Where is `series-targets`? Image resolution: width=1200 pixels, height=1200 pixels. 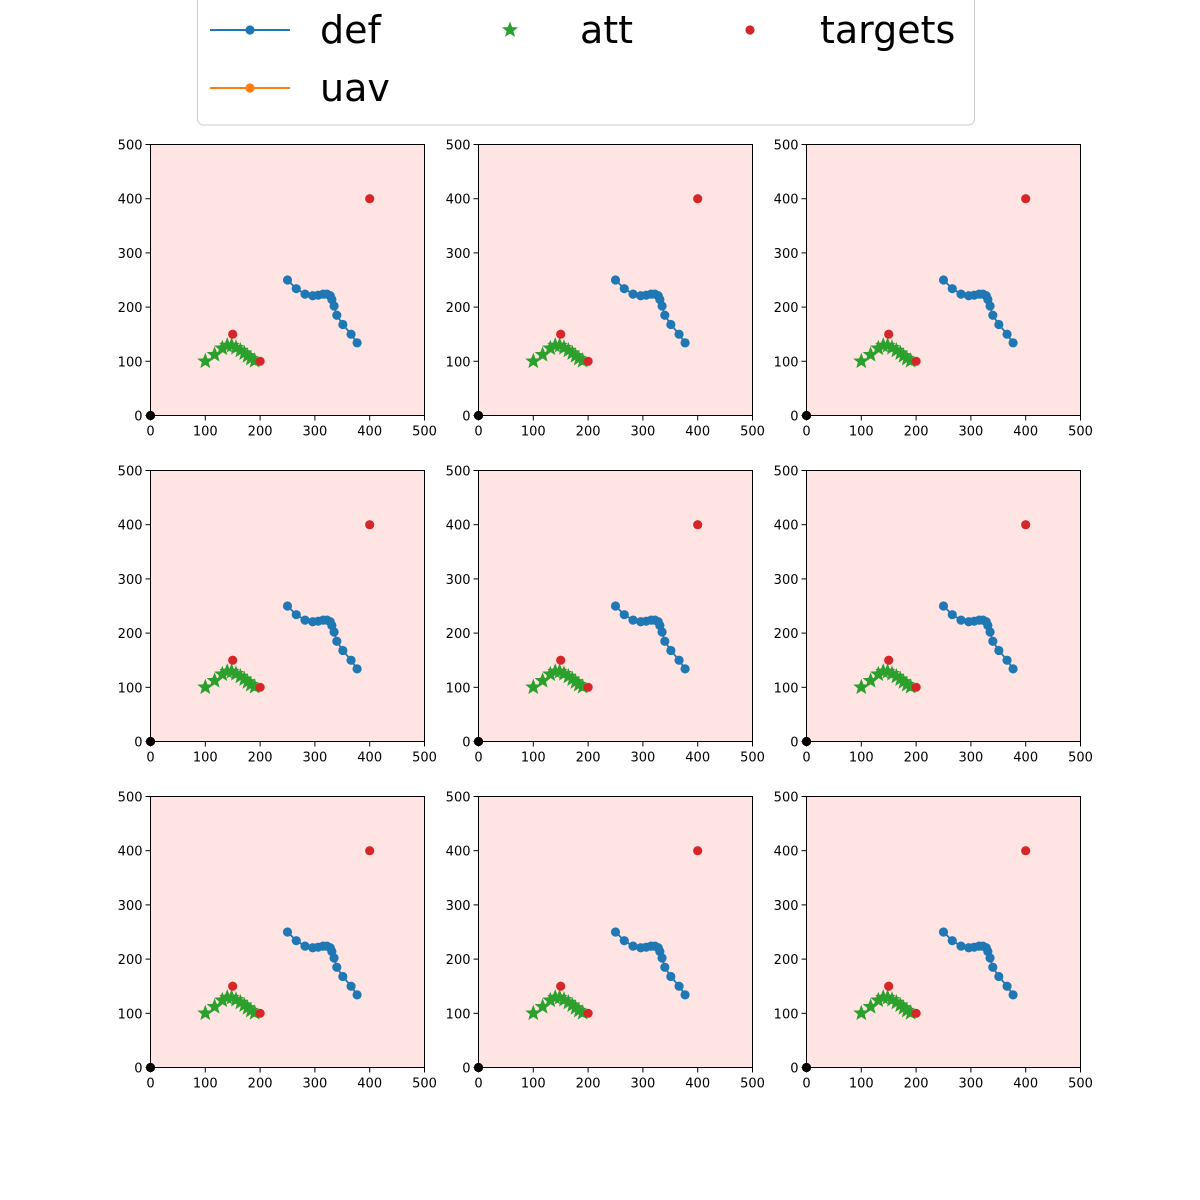
series-targets is located at coordinates (957, 932).